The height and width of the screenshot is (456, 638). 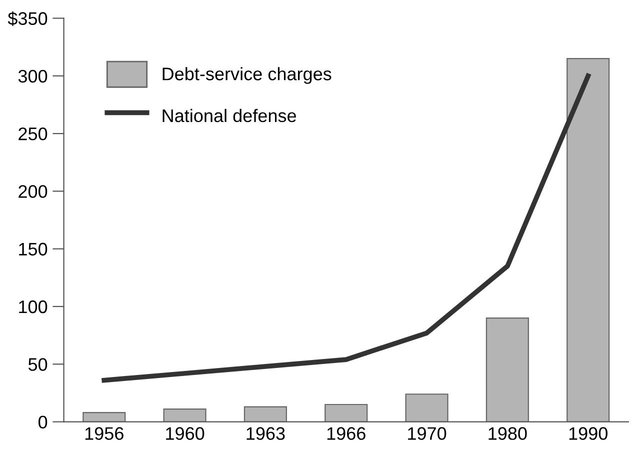 What do you see at coordinates (33, 191) in the screenshot?
I see `y-tick-label: 200` at bounding box center [33, 191].